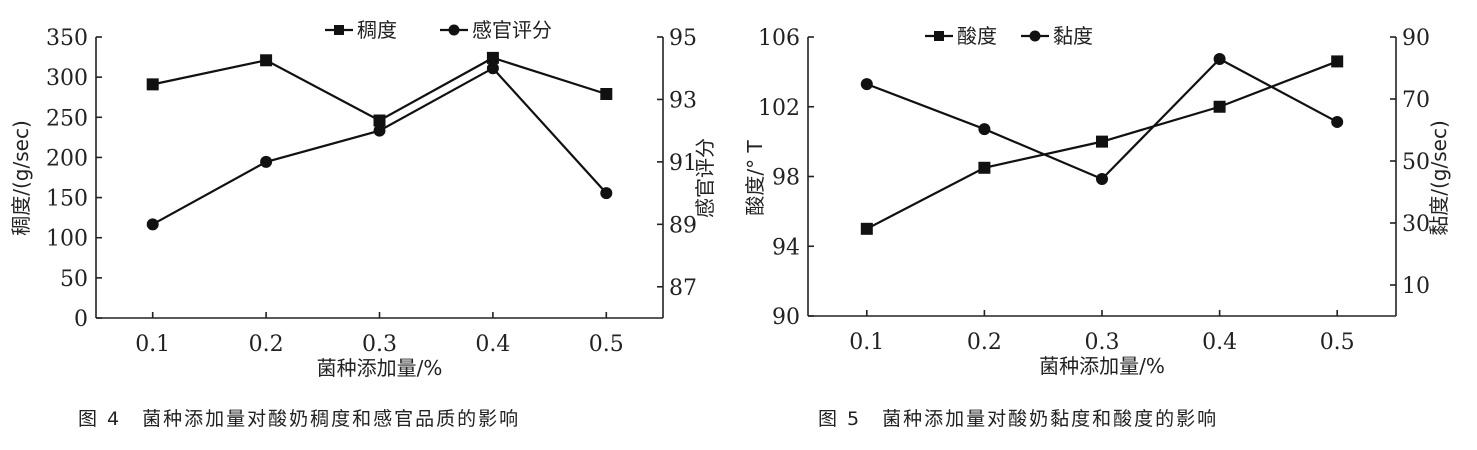 The height and width of the screenshot is (450, 1477). What do you see at coordinates (755, 178) in the screenshot?
I see `y-axis-label: 酸度/° T` at bounding box center [755, 178].